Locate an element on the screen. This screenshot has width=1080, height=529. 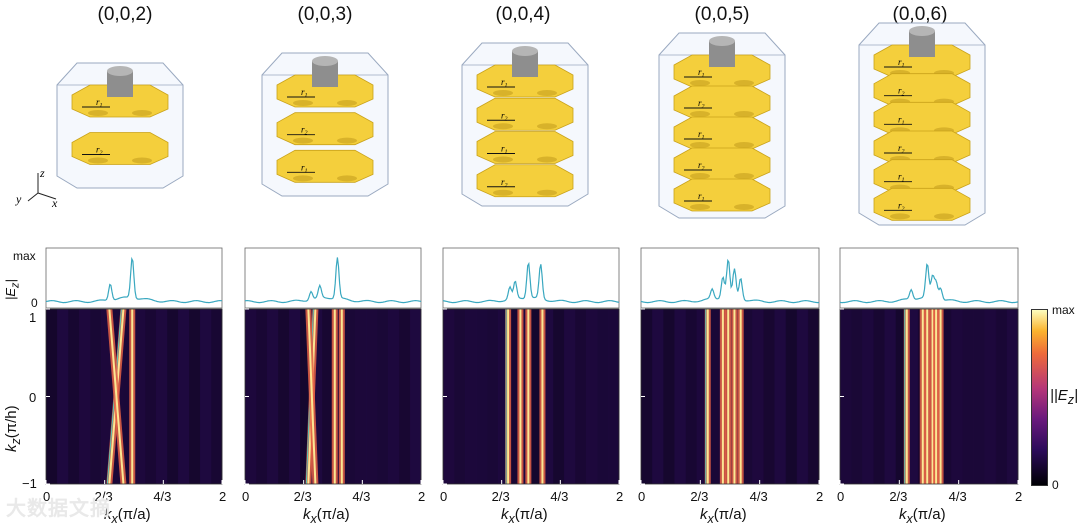
coordinate-axes-icon: z y x is located at coordinates (36, 188).